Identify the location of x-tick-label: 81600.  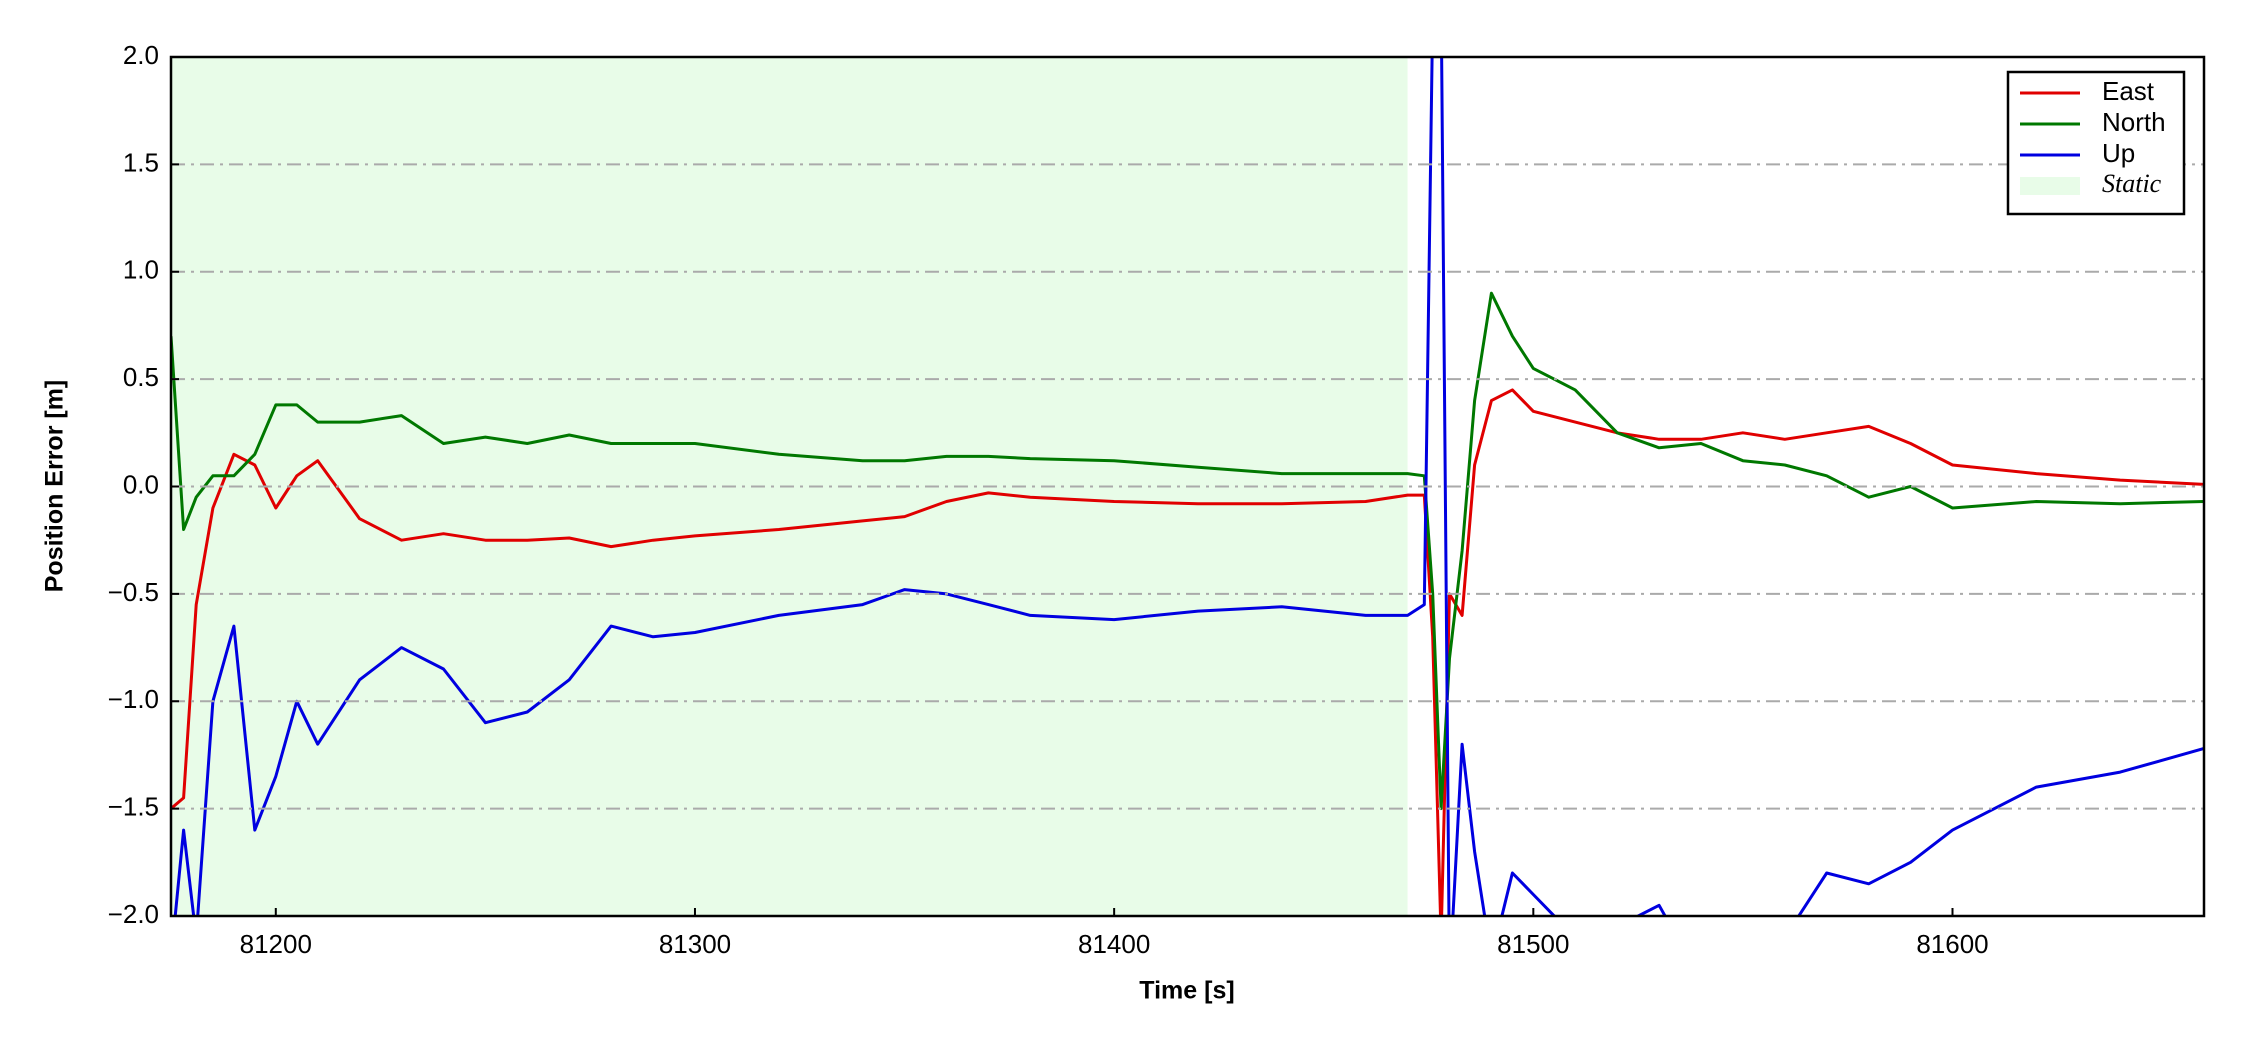
(1952, 944).